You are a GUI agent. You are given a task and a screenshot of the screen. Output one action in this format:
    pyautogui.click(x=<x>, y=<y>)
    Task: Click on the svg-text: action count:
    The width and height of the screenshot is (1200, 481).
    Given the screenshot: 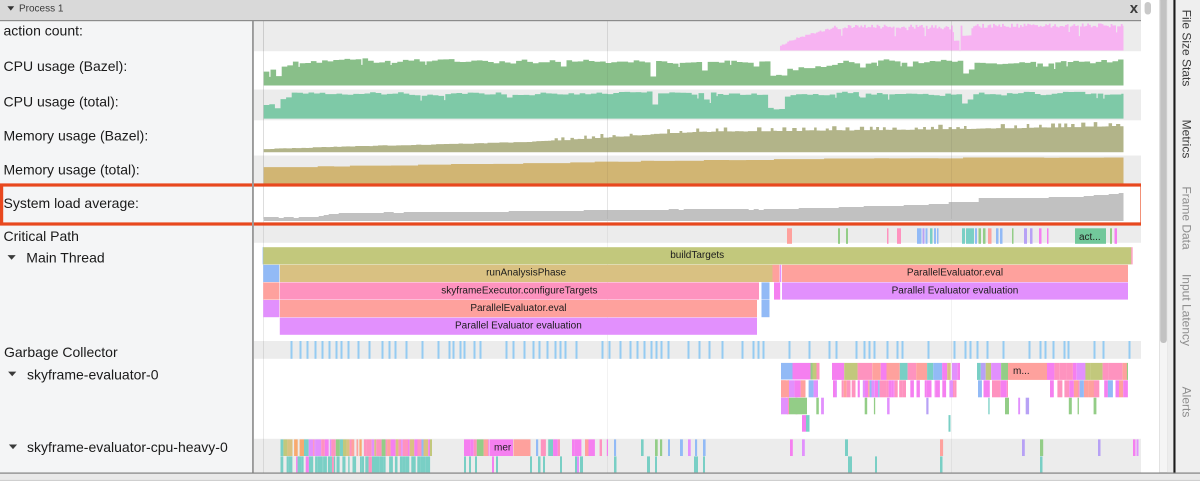 What is the action you would take?
    pyautogui.click(x=43, y=31)
    